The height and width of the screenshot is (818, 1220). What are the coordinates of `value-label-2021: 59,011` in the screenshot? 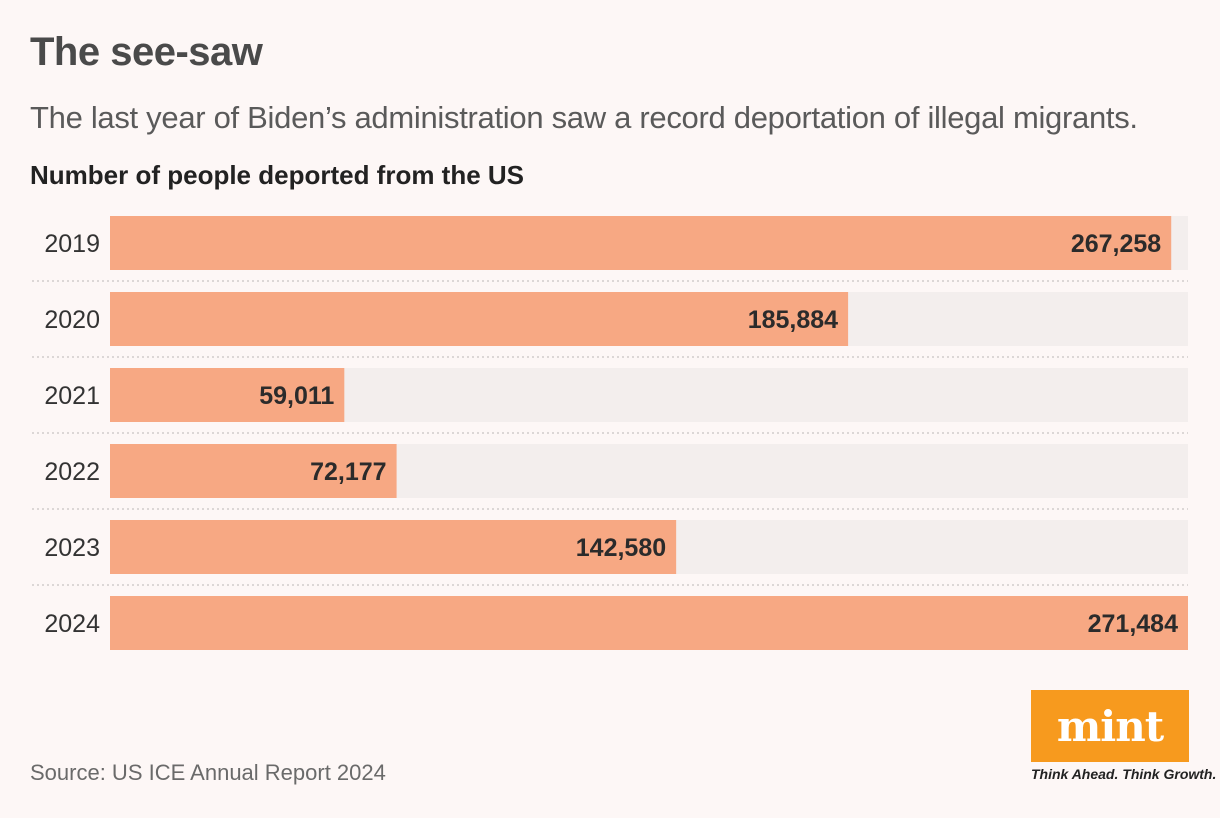 It's located at (296, 396).